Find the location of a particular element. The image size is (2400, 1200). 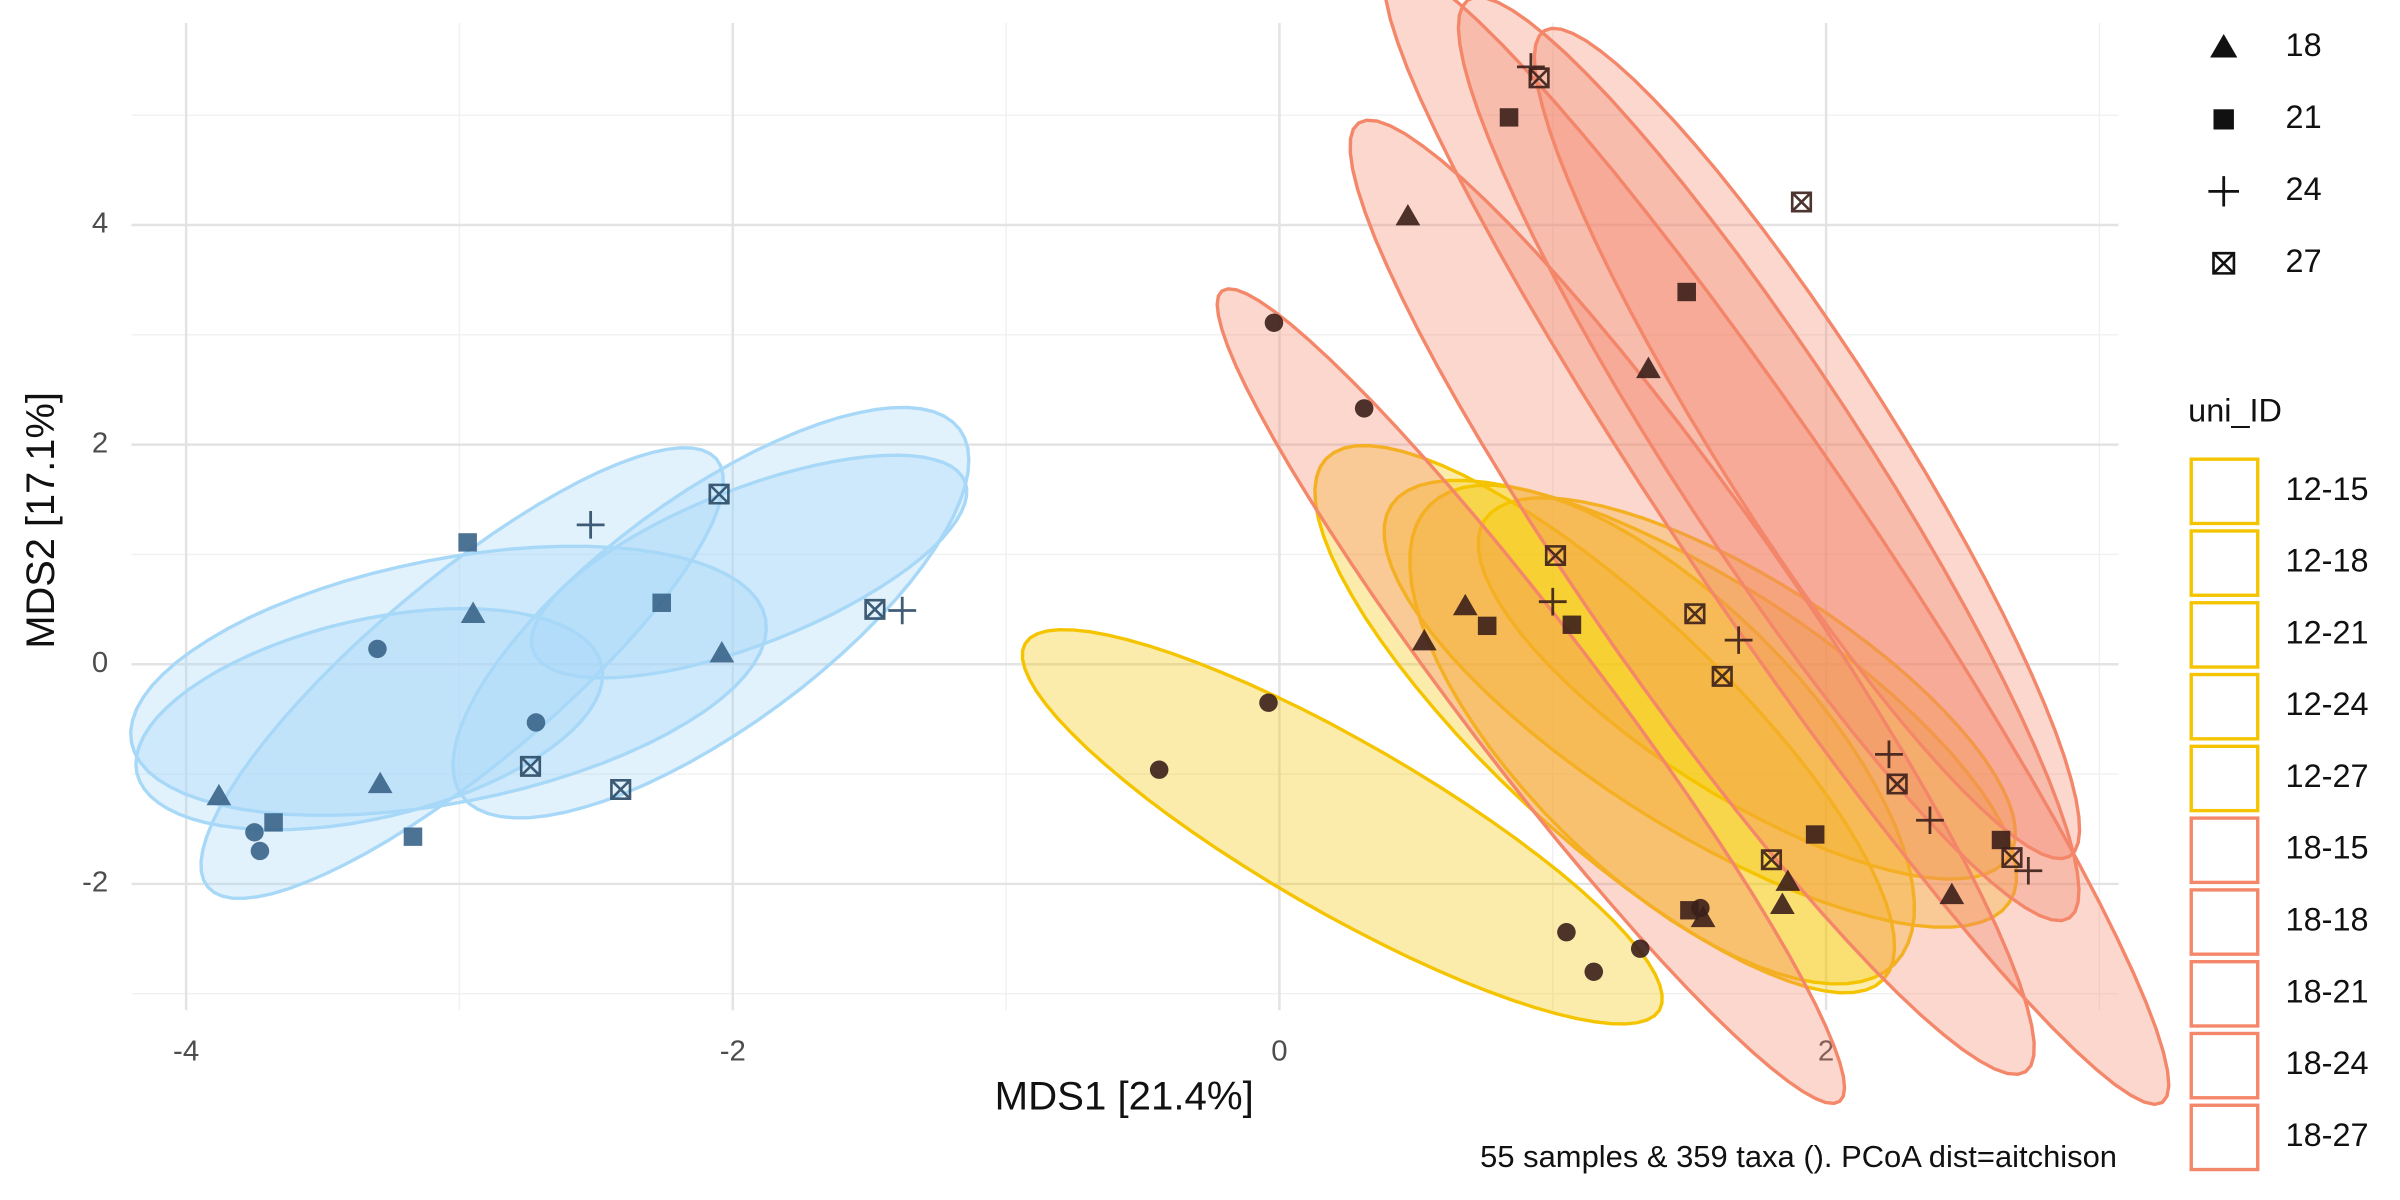

legend-label: 18 is located at coordinates (2304, 45).